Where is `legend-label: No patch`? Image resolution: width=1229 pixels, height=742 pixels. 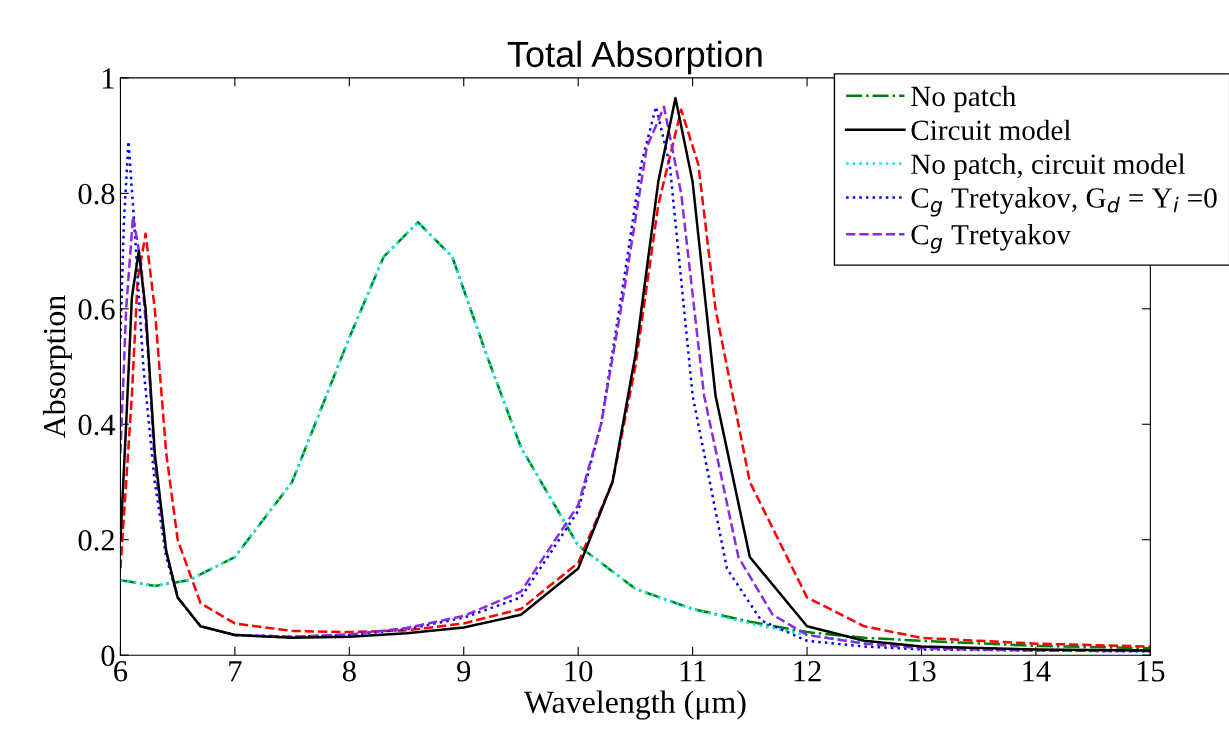 legend-label: No patch is located at coordinates (963, 99).